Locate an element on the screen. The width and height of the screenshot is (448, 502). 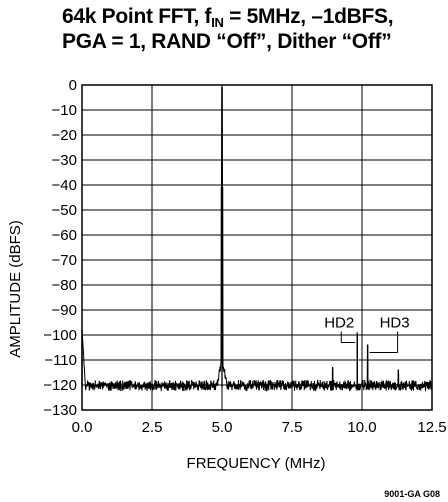
y-tick-label: −90 is located at coordinates (64, 310).